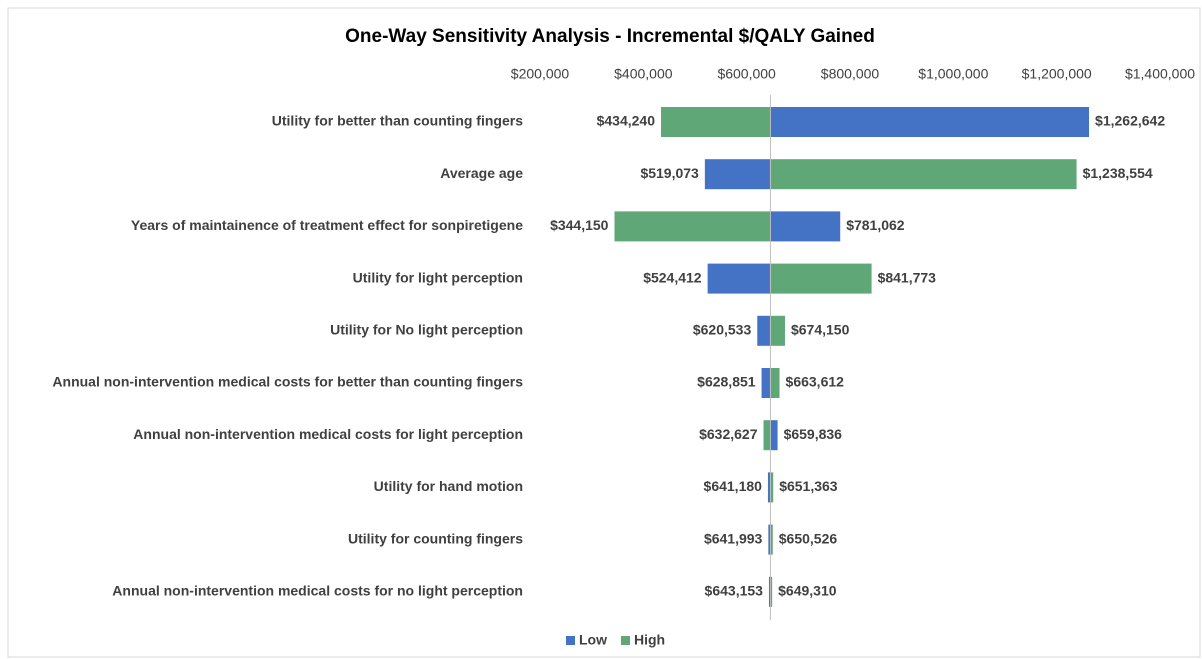 The image size is (1202, 659). I want to click on category-label: Average age, so click(481, 173).